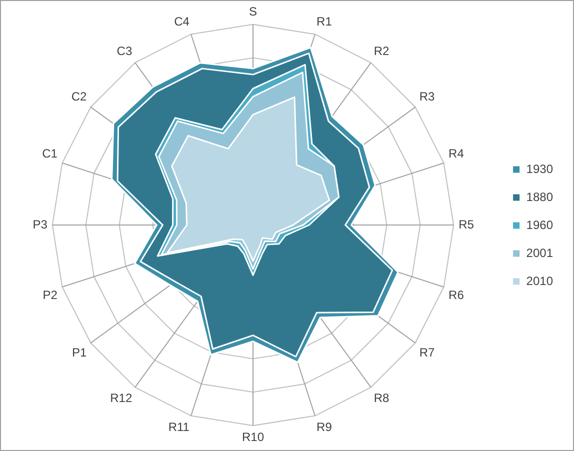 This screenshot has width=574, height=451. I want to click on spoke-label: R1, so click(324, 21).